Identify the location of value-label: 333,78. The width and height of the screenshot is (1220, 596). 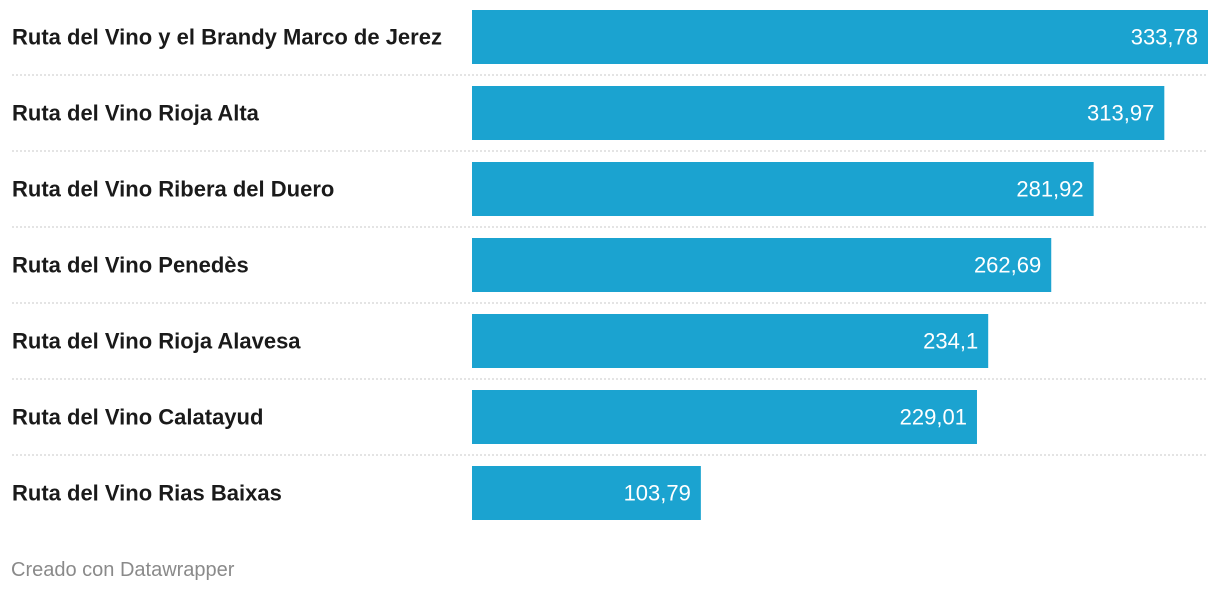
(1164, 37).